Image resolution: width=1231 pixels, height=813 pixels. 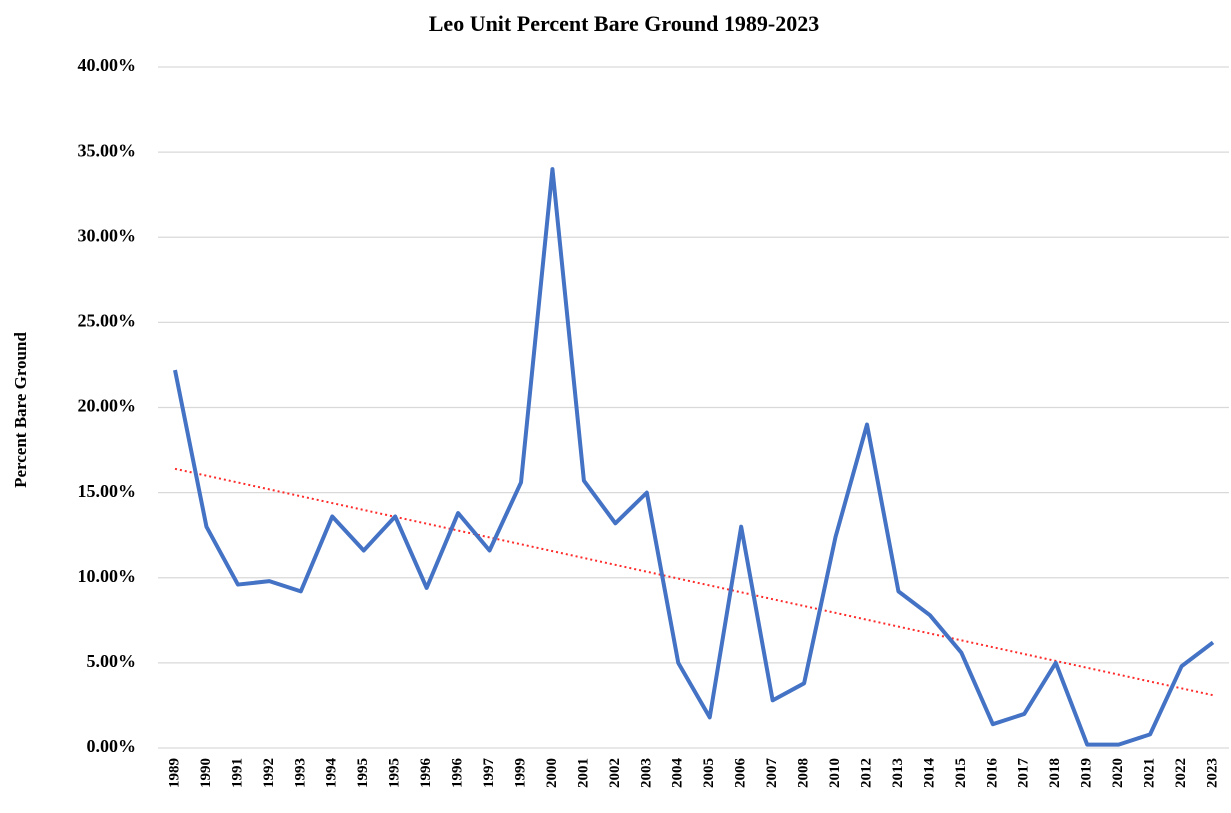 What do you see at coordinates (1150, 773) in the screenshot?
I see `x-tick-label: 2021` at bounding box center [1150, 773].